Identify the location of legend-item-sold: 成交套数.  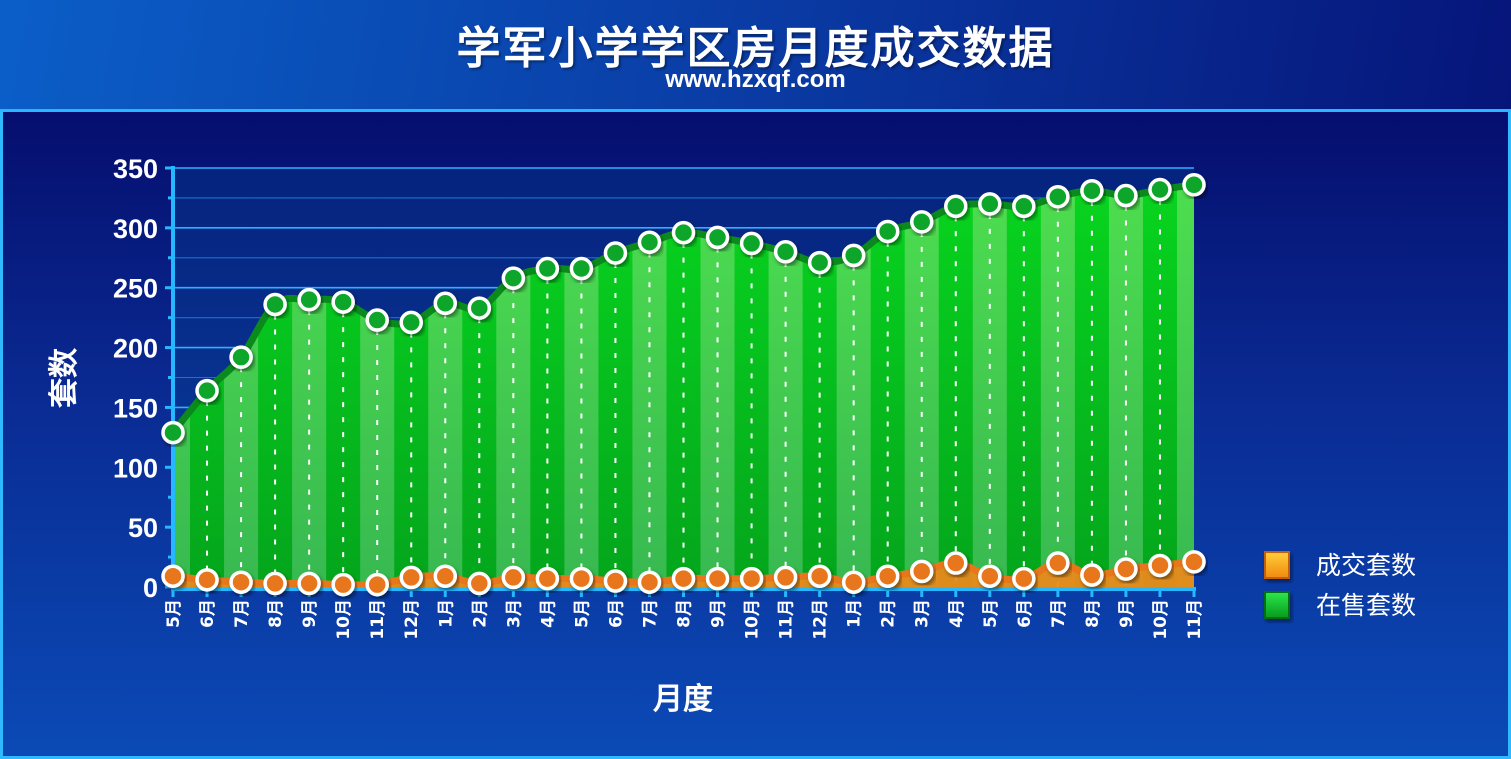
(1340, 565).